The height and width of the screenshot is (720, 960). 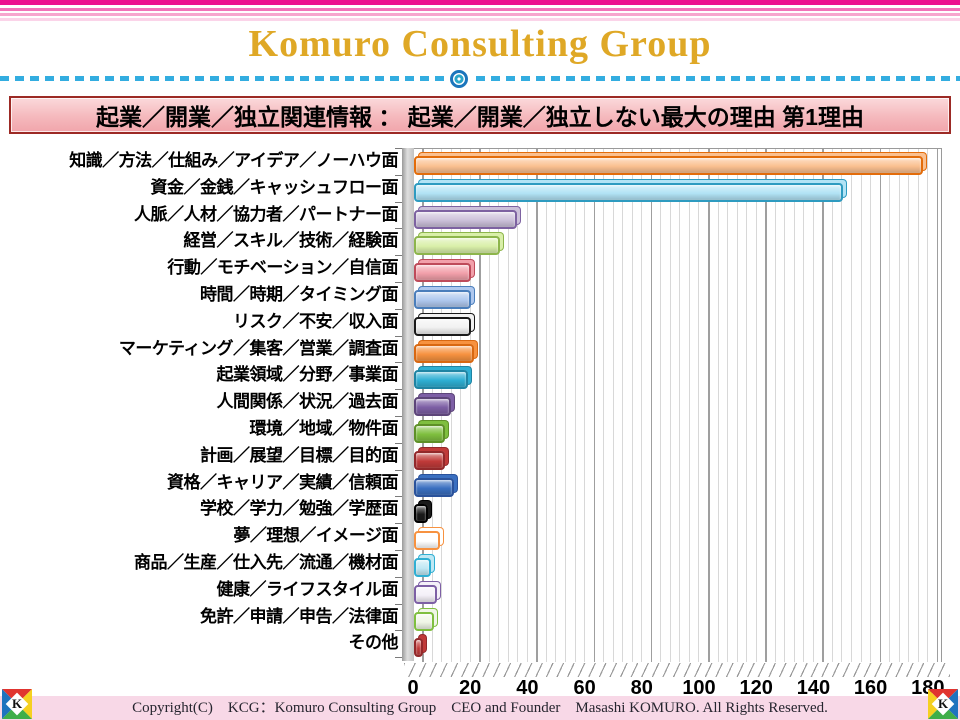 I want to click on category-label: 人間関係／状況／過去面, so click(x=307, y=402).